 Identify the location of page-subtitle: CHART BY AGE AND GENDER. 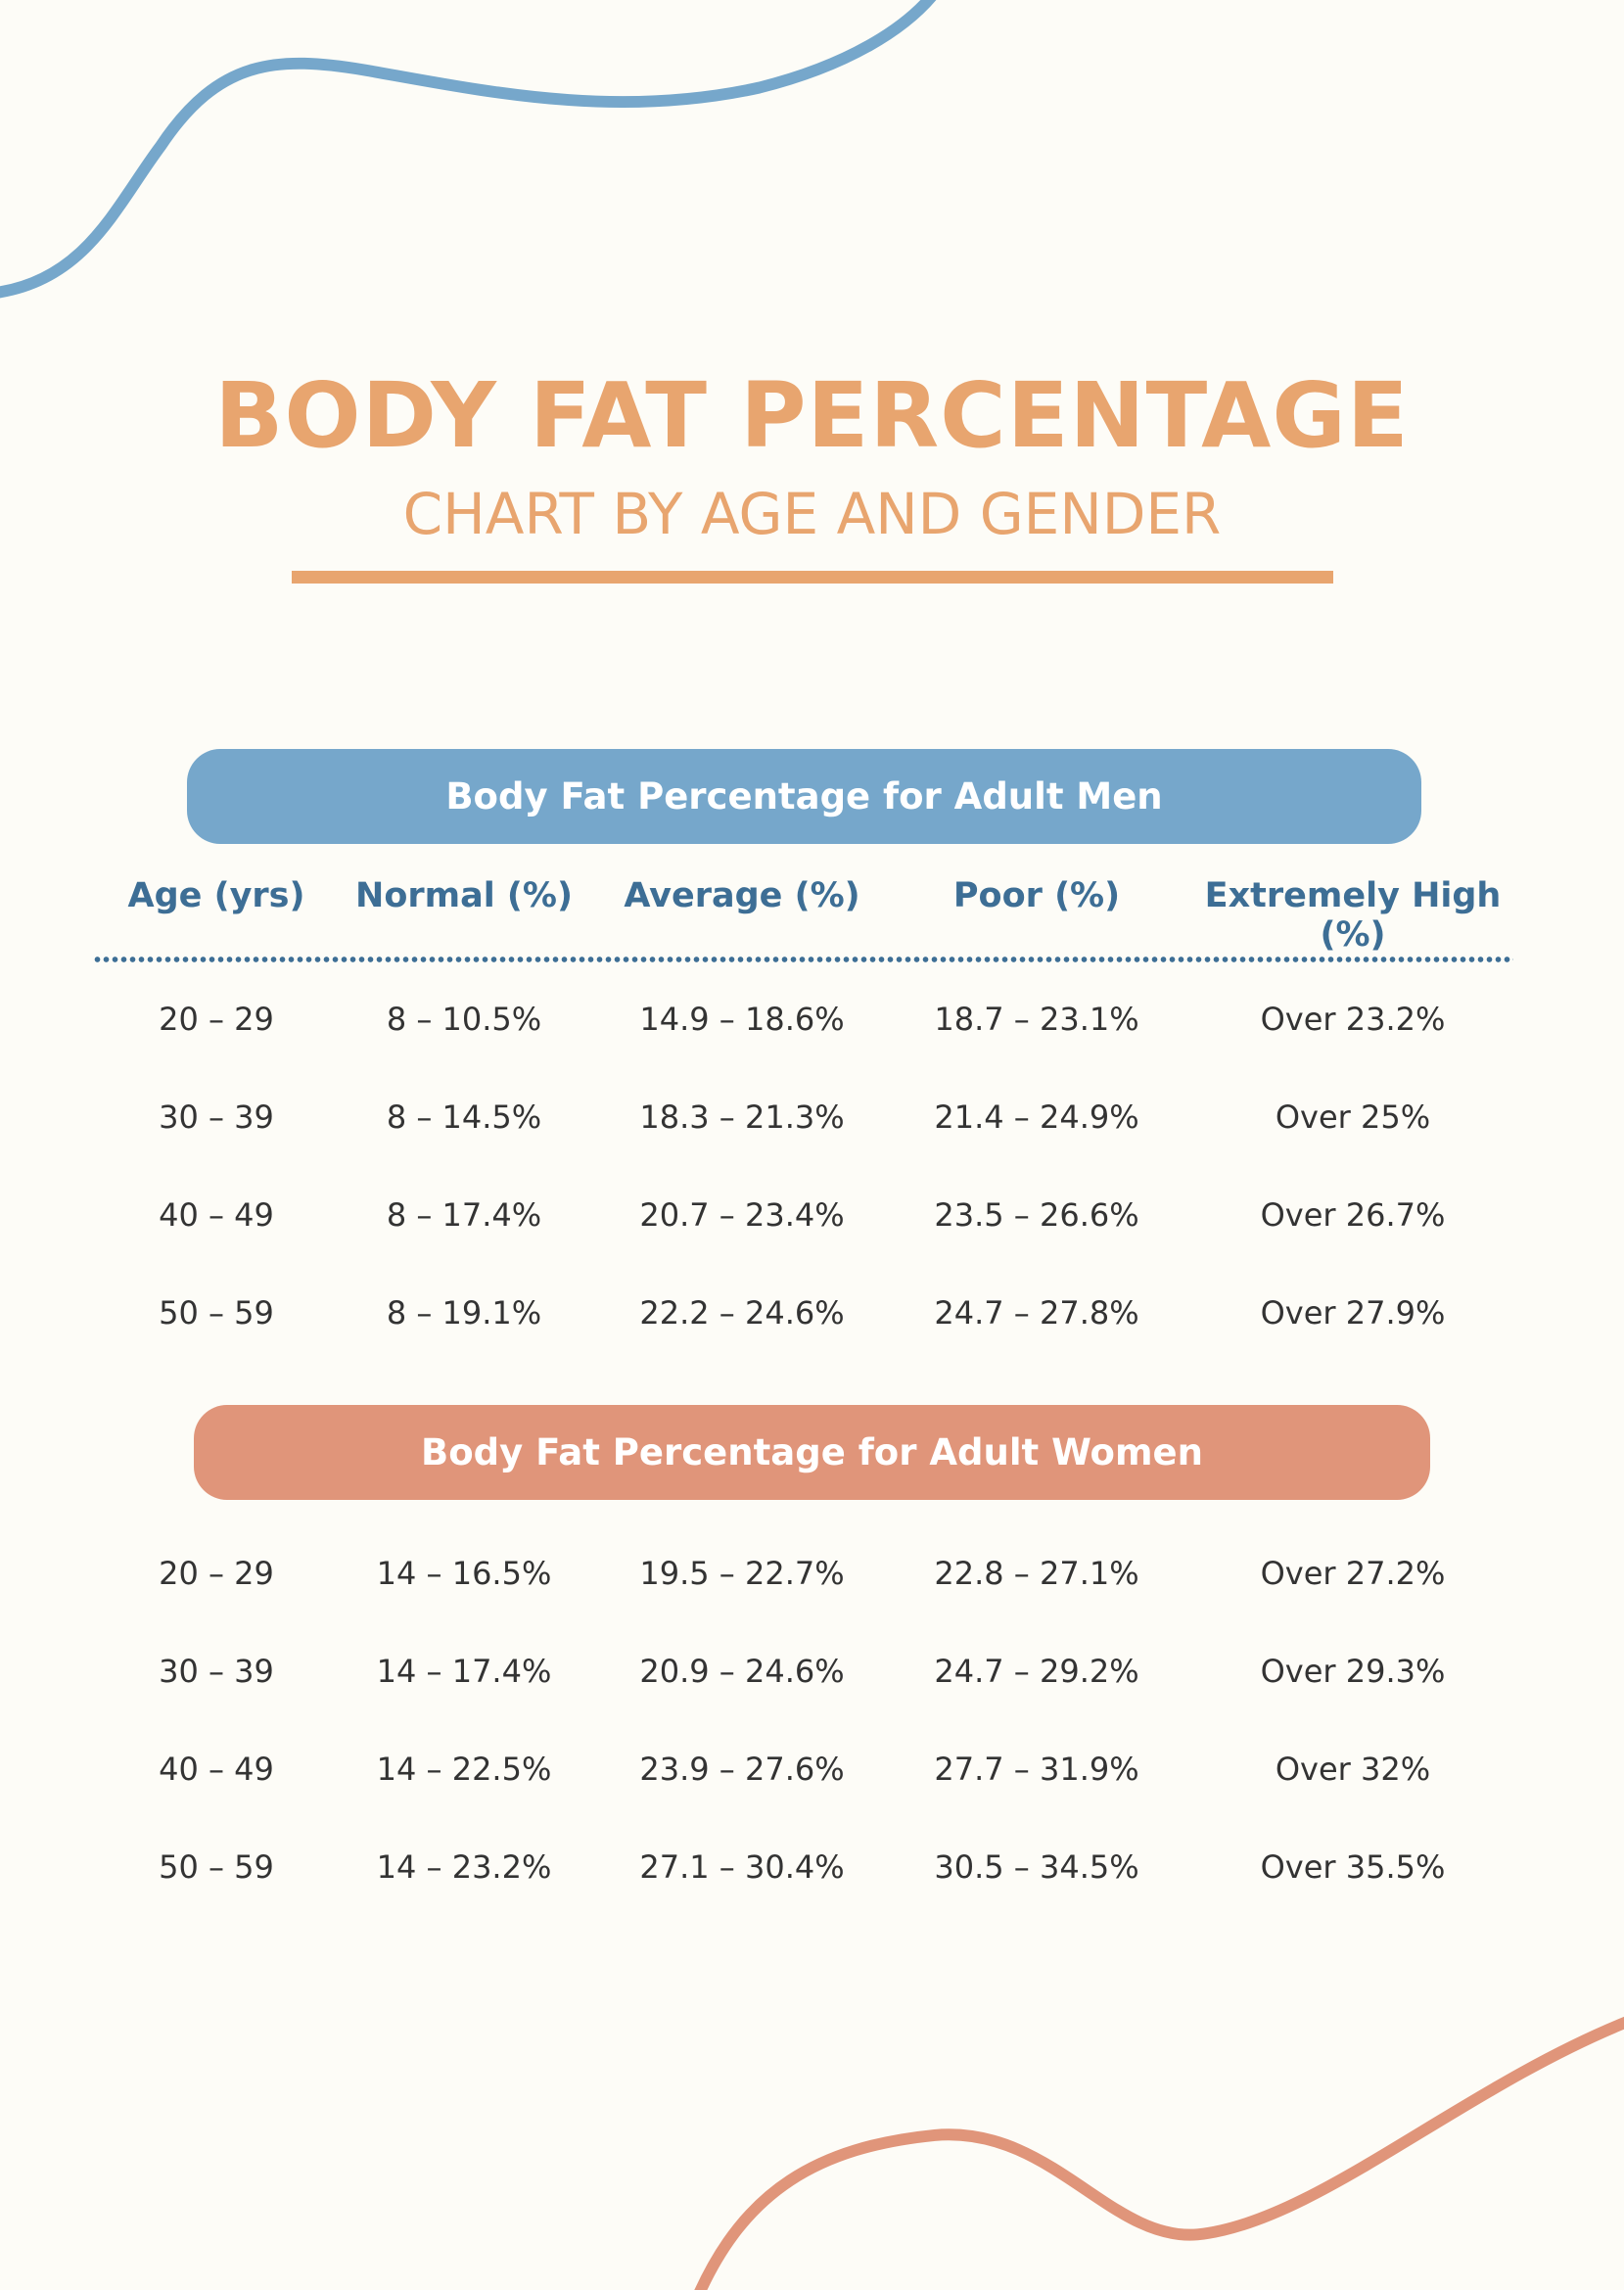
(812, 514).